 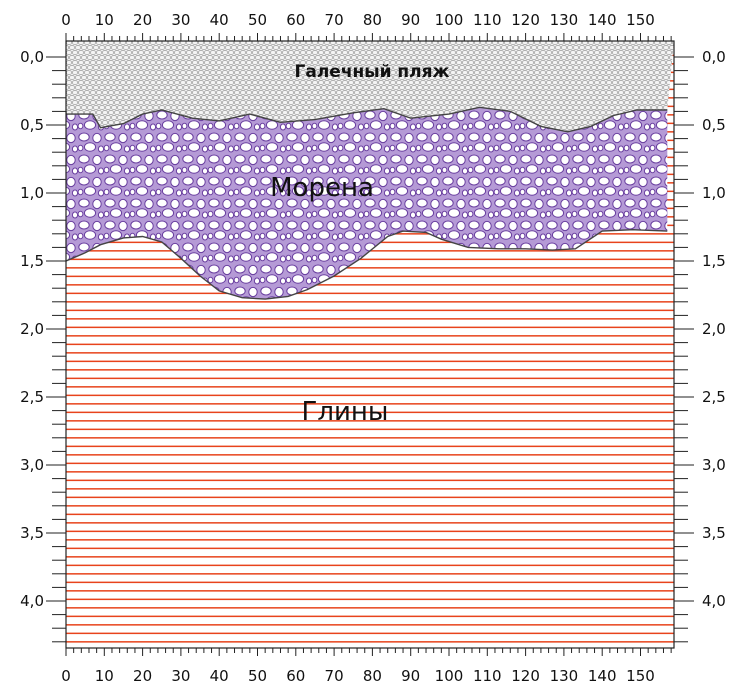 I want to click on y-tick-label-right: 1,5, so click(x=714, y=261).